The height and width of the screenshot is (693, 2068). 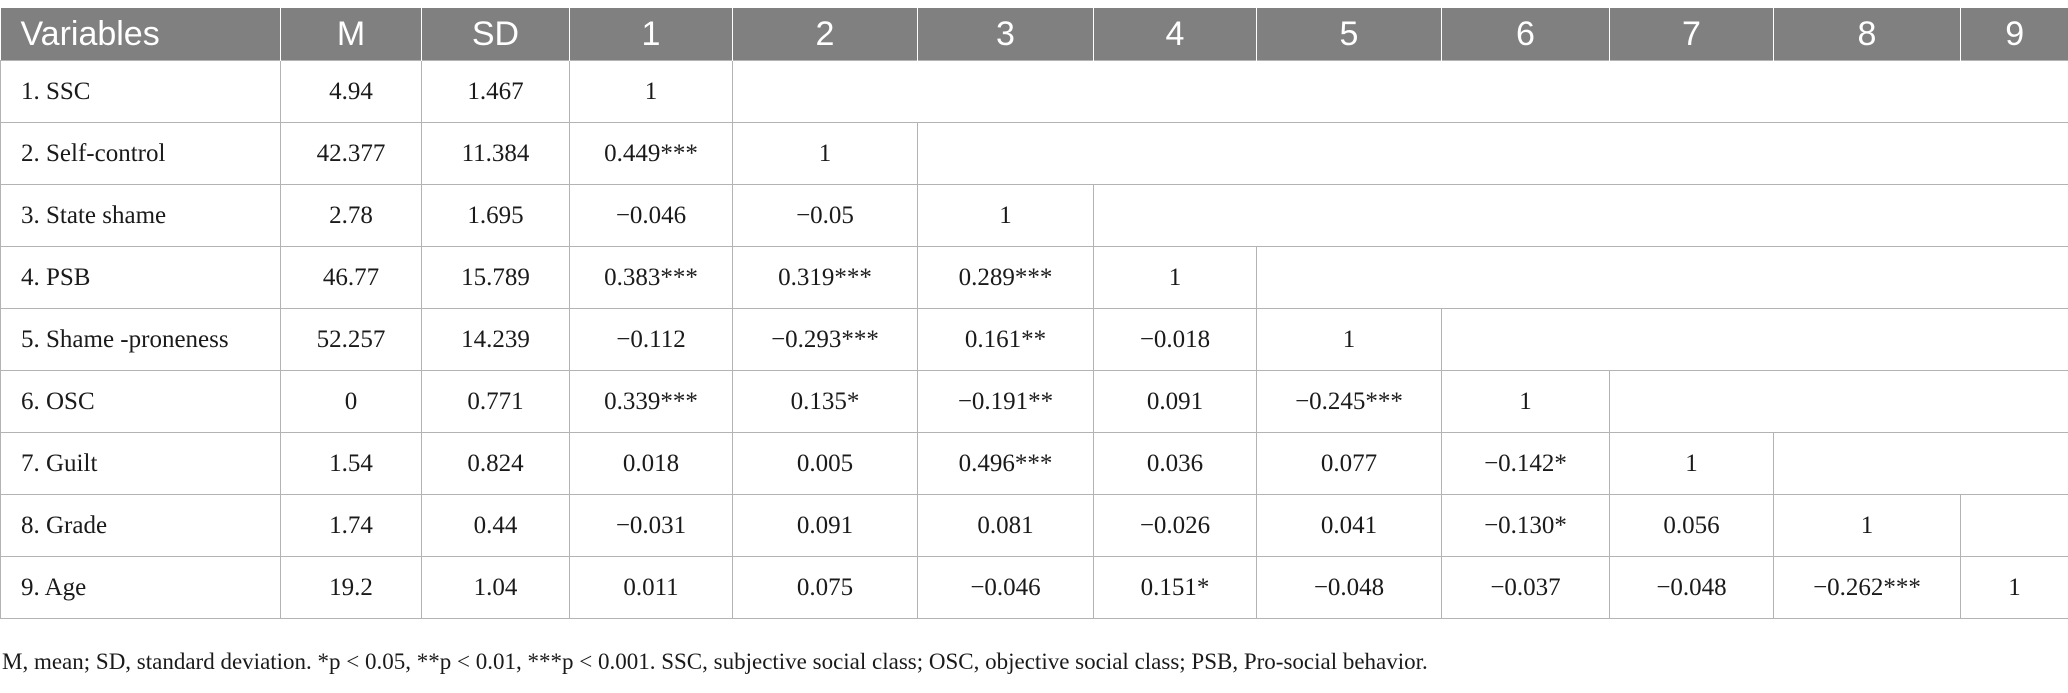 What do you see at coordinates (651, 401) in the screenshot?
I see `table-cell: 0.339***` at bounding box center [651, 401].